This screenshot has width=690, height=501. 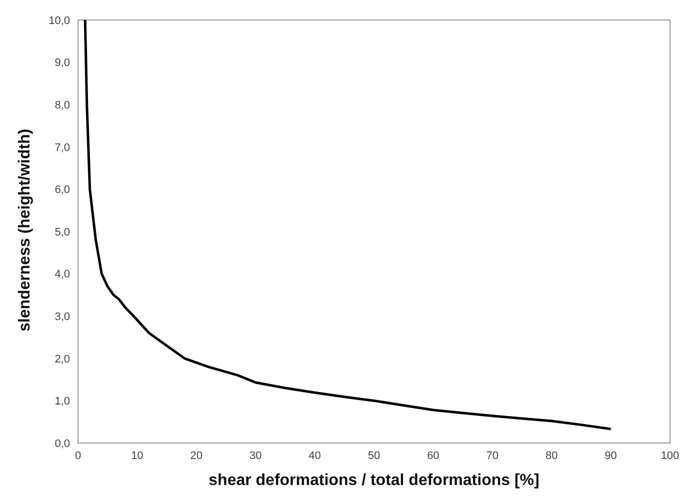 I want to click on x-tick-label: 60, so click(x=433, y=456).